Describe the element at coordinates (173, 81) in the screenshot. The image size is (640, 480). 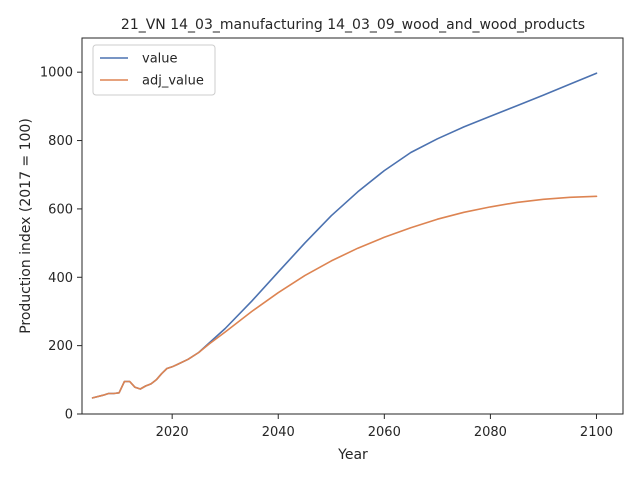
I see `legend-label-adj-value: adj_value` at that location.